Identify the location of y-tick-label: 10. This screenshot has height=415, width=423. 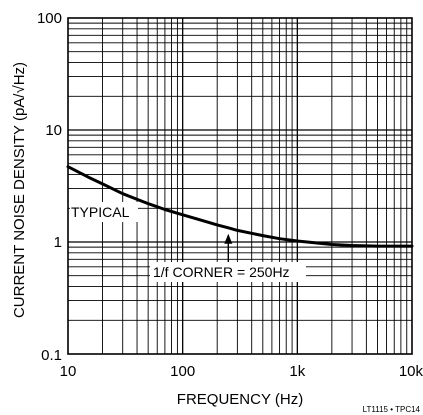
(53, 130).